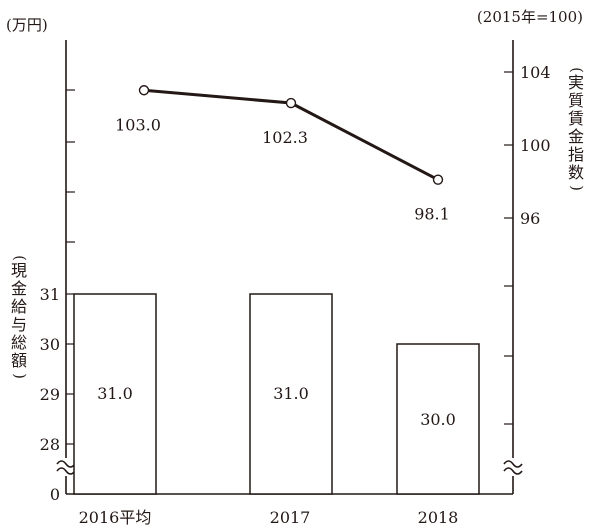 The width and height of the screenshot is (589, 532). What do you see at coordinates (576, 100) in the screenshot?
I see `right-axis-title-char: 質` at bounding box center [576, 100].